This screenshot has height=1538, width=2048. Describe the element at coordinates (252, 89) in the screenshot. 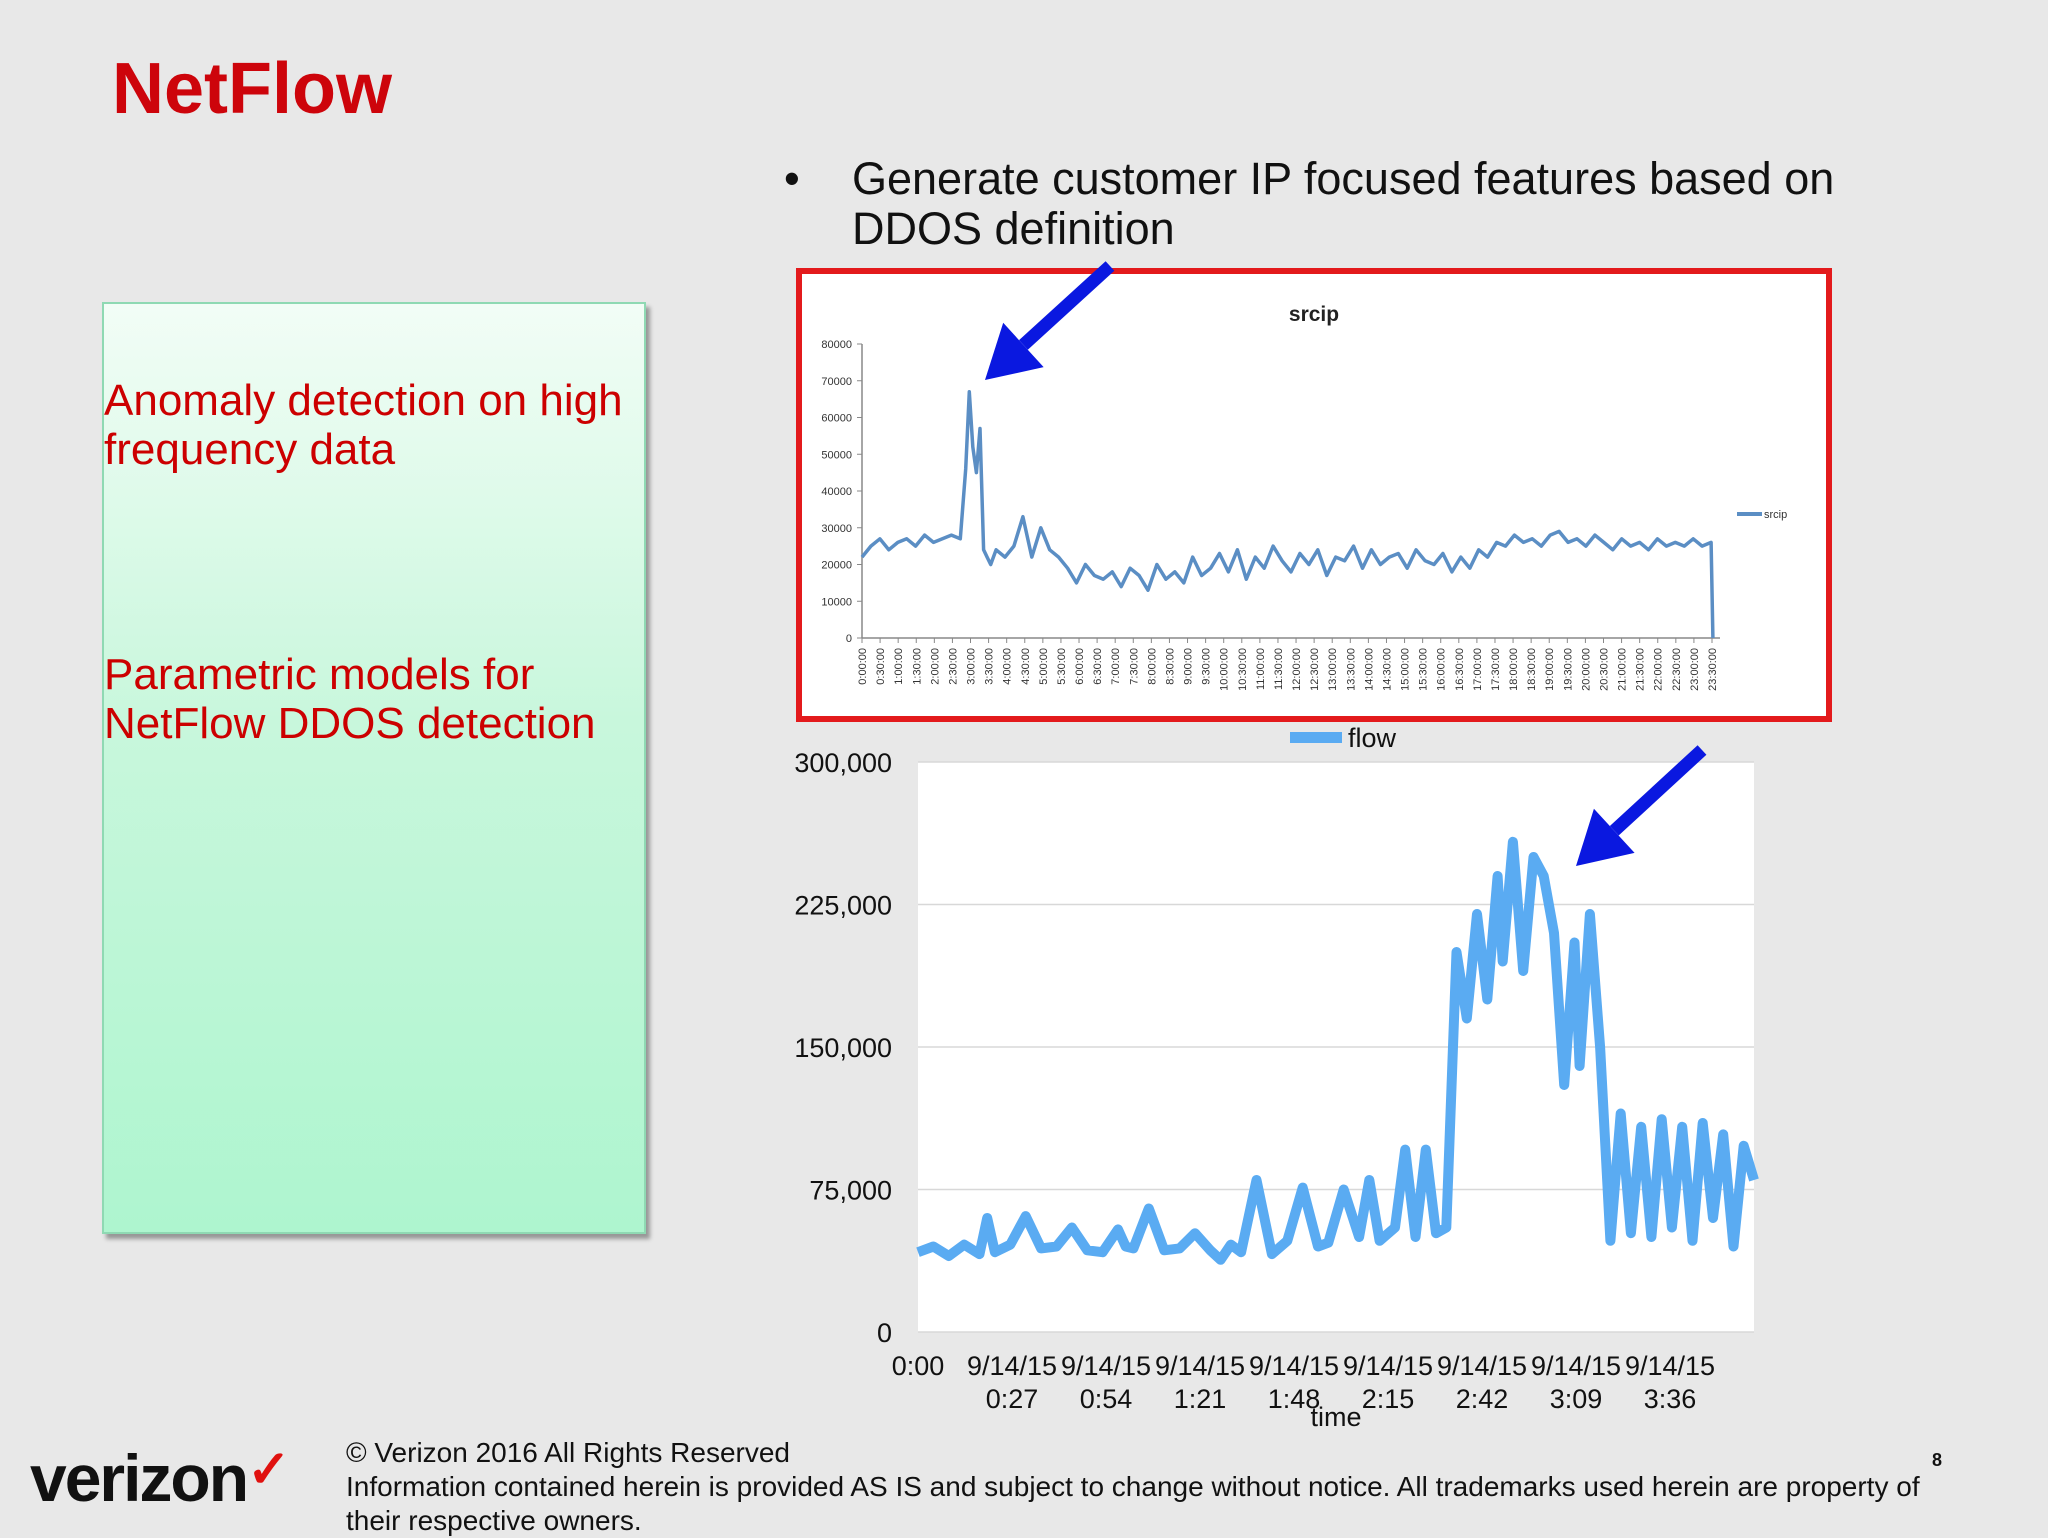

I see `slide-title: NetFlow` at that location.